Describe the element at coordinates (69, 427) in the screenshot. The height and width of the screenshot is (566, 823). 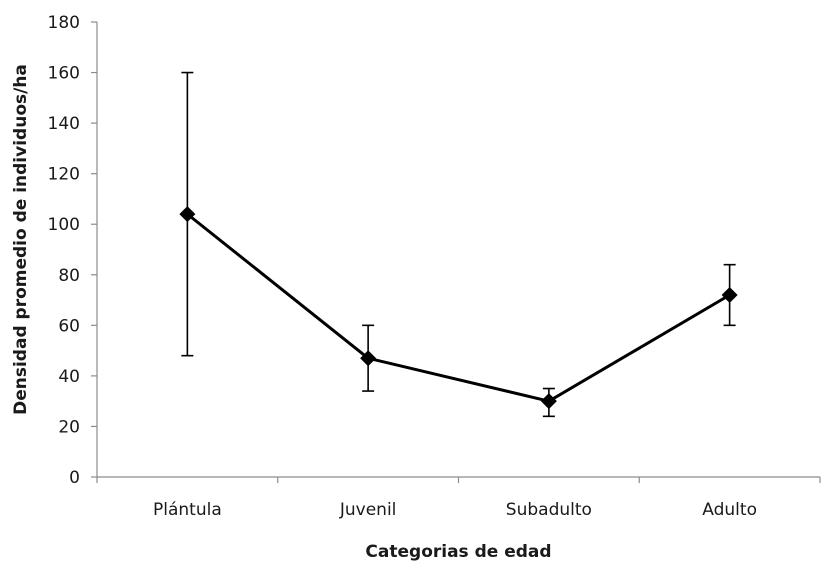
I see `y-tick-label: 20` at that location.